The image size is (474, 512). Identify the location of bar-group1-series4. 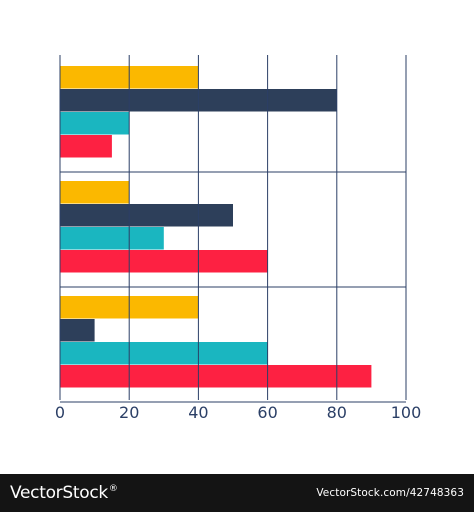
(86, 146).